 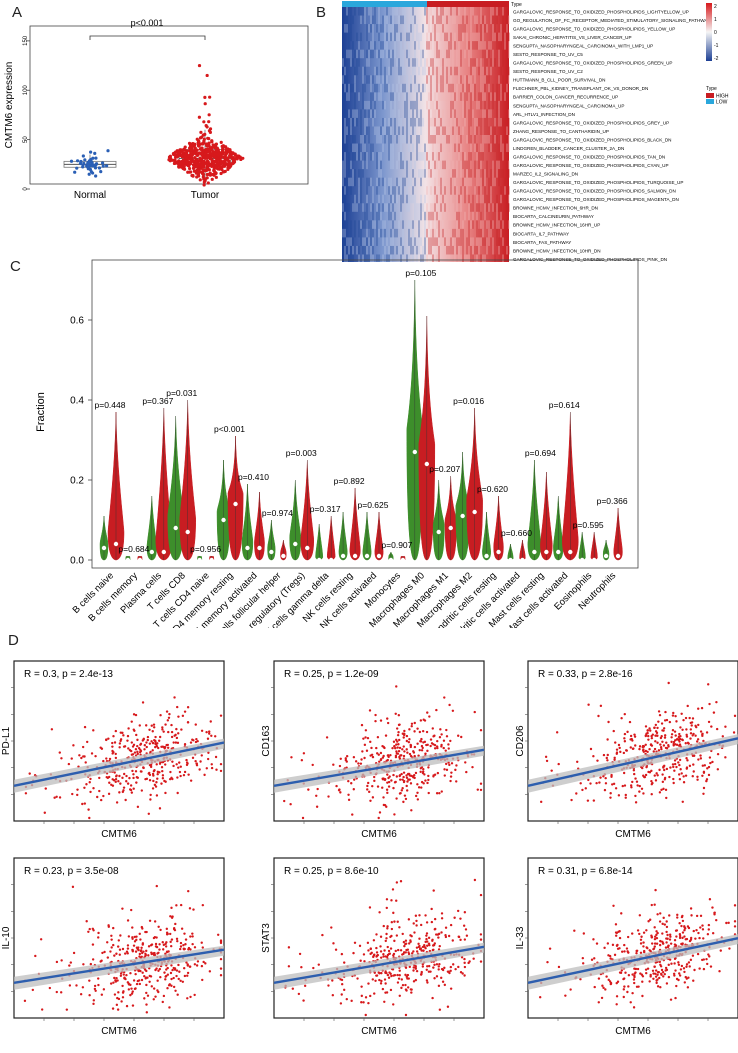 What do you see at coordinates (715, 7) in the screenshot?
I see `color-scale-tick: 2` at bounding box center [715, 7].